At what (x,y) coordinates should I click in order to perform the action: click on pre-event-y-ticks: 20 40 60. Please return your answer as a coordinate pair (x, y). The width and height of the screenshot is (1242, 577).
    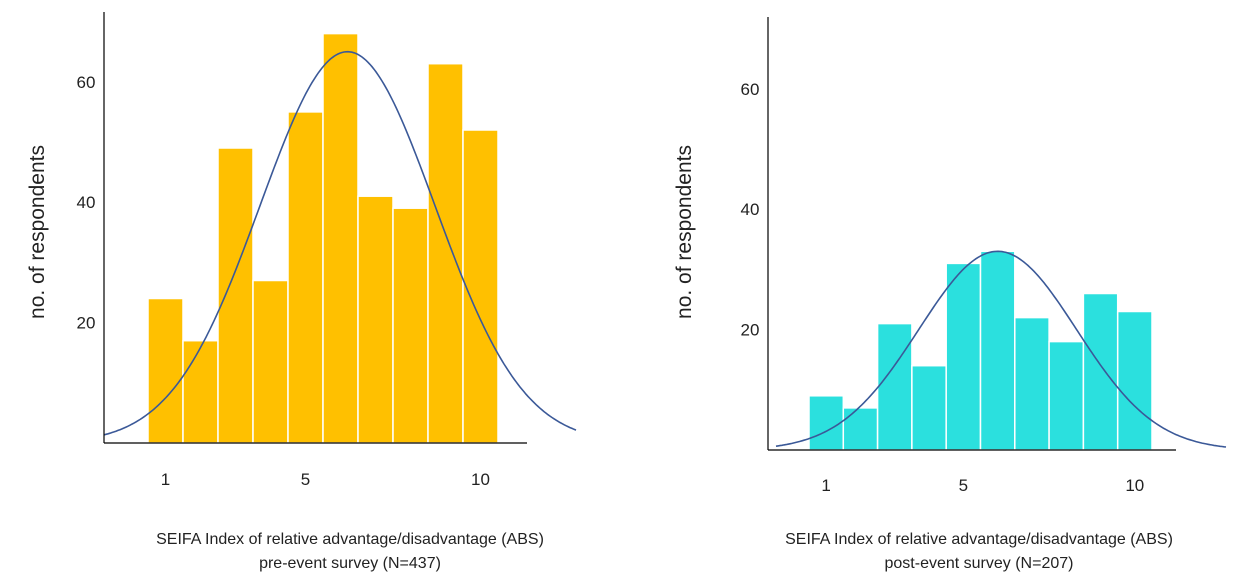
    Looking at the image, I should click on (86, 203).